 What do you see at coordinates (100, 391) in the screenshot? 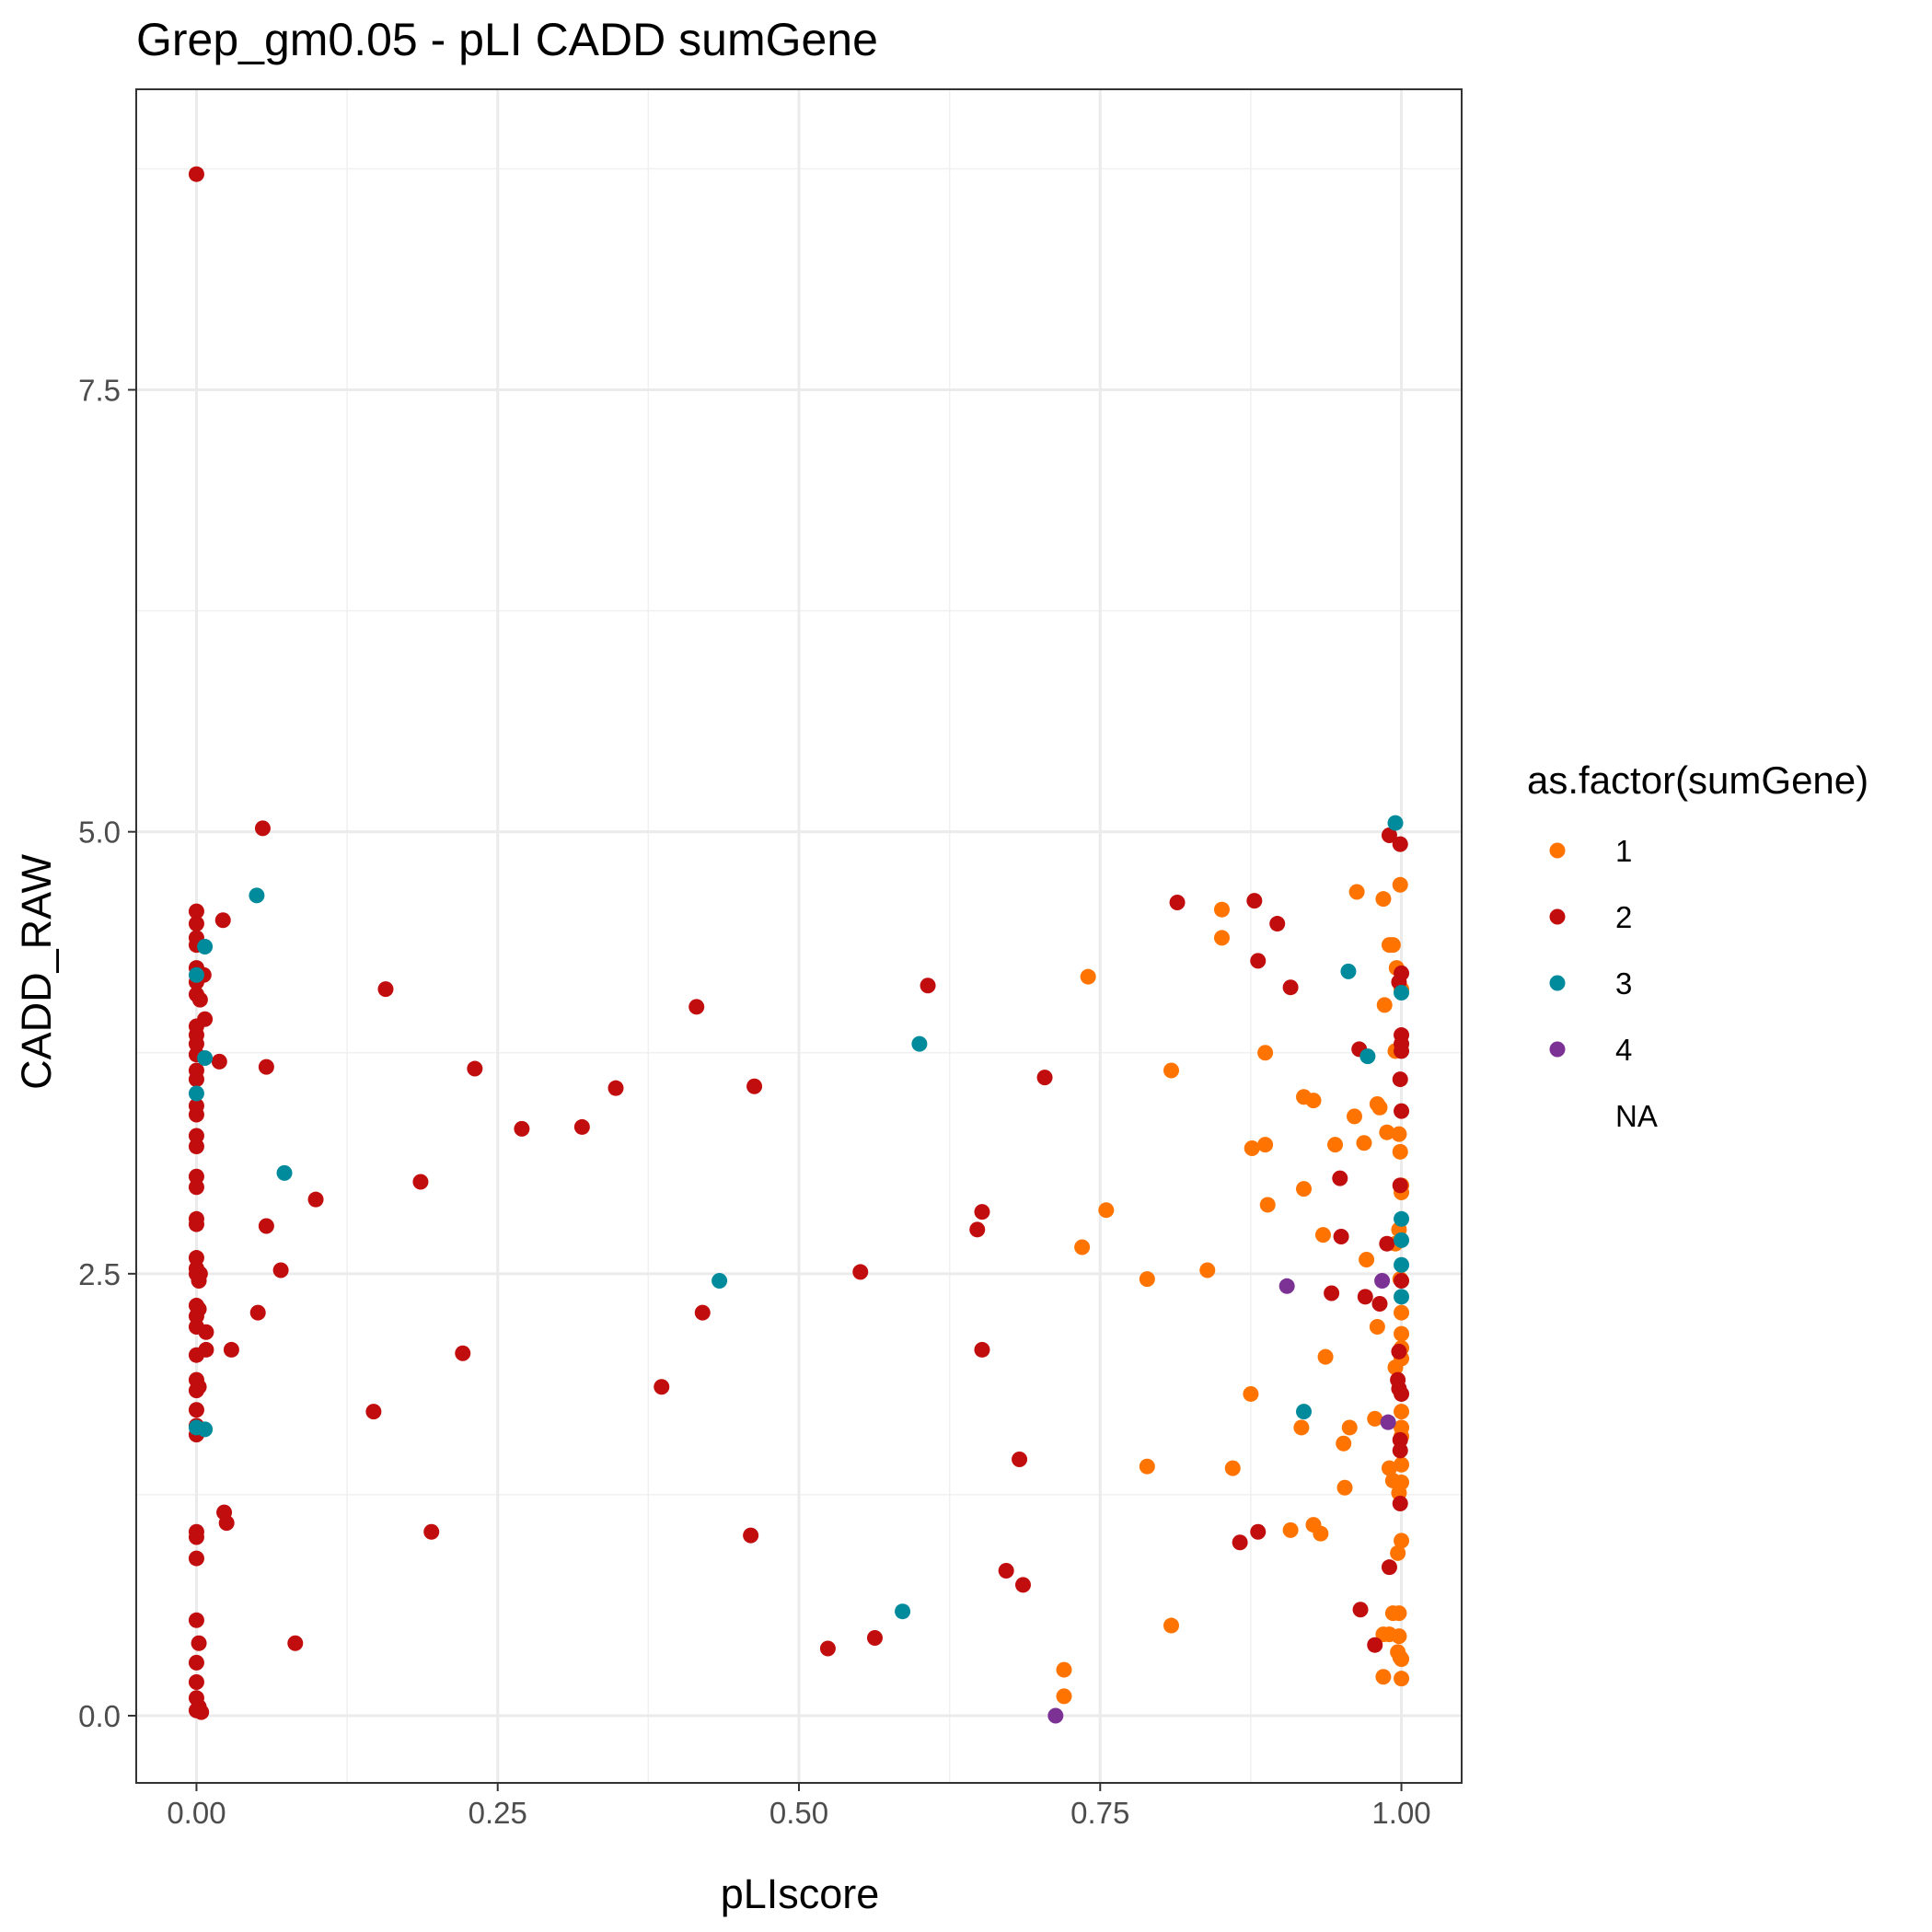
I see `y-tick-label: 7.5` at bounding box center [100, 391].